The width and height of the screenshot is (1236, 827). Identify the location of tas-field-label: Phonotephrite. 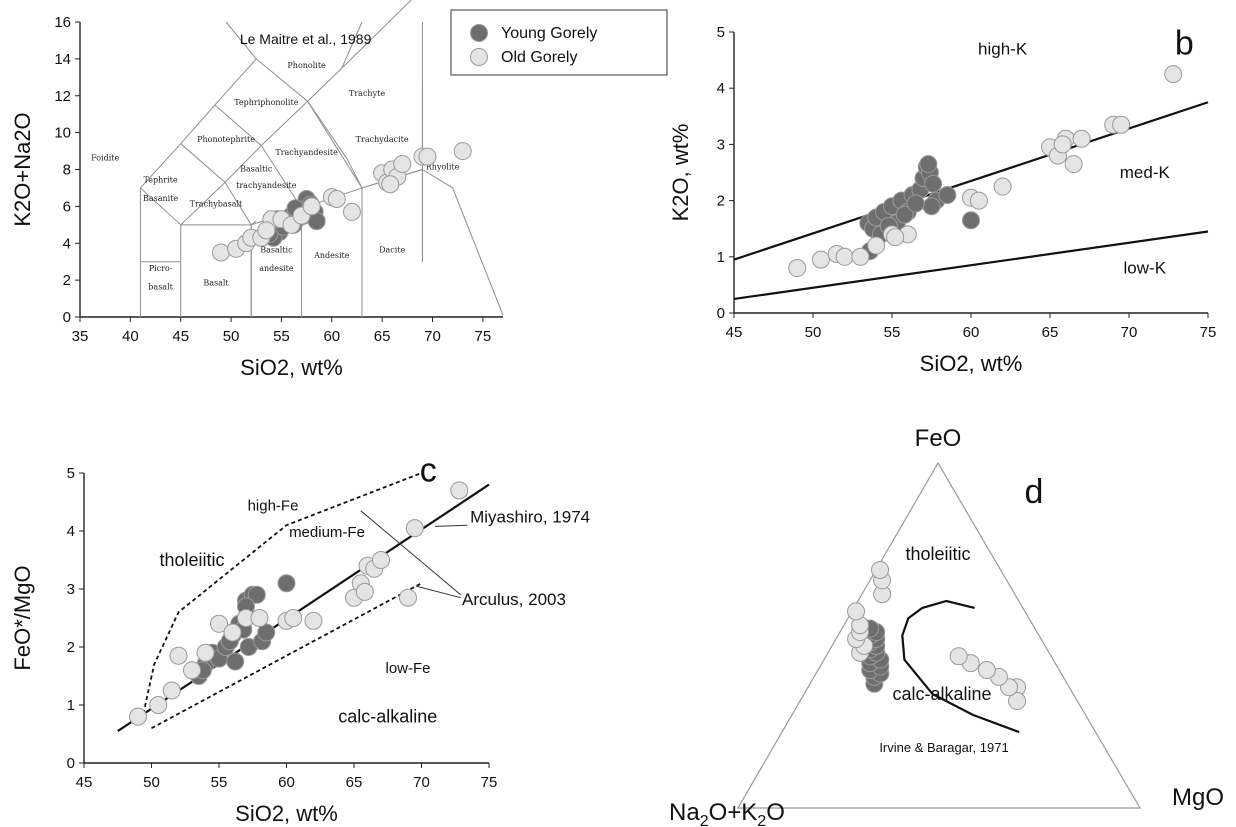
(226, 139).